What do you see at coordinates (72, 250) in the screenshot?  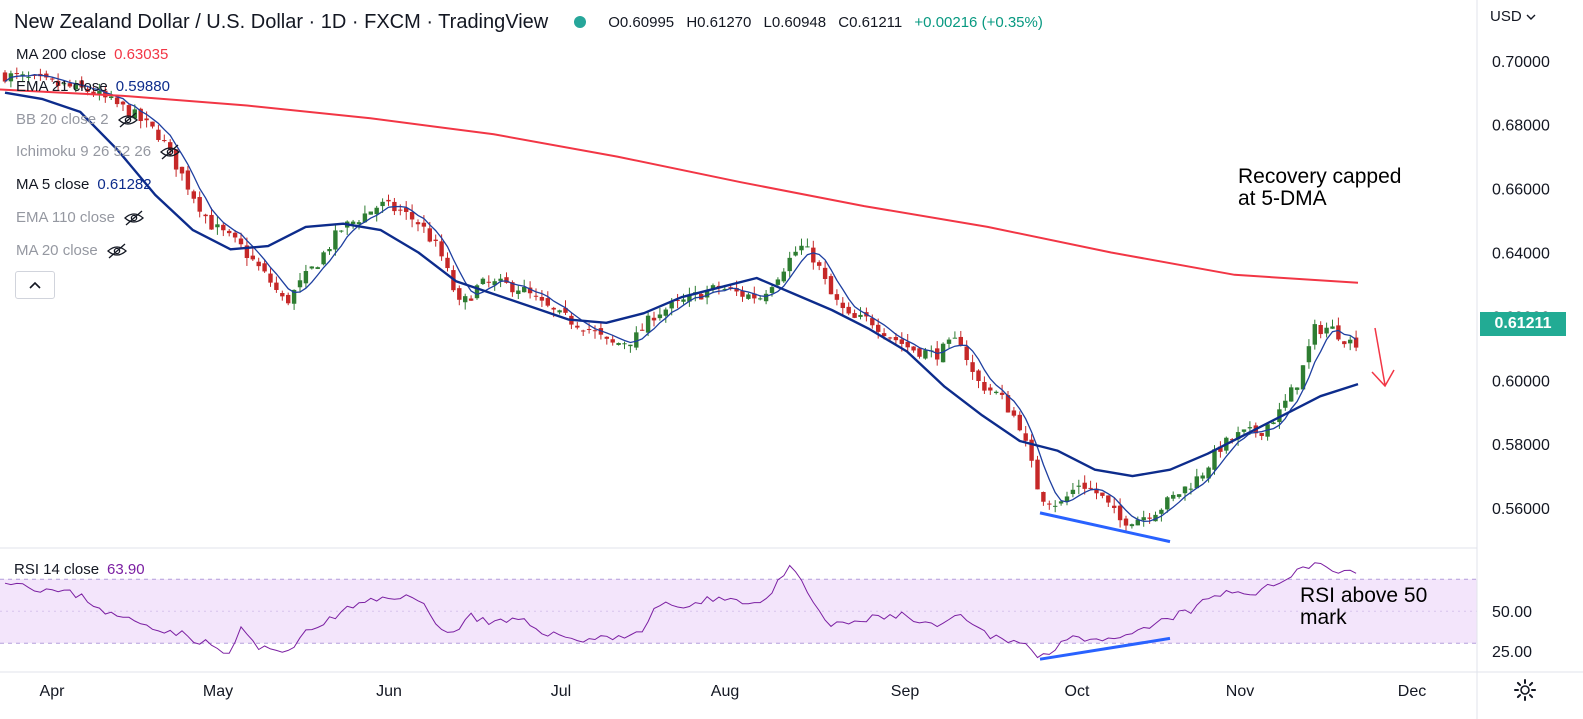 I see `legend-item-ma-20-close: MA 20 close` at bounding box center [72, 250].